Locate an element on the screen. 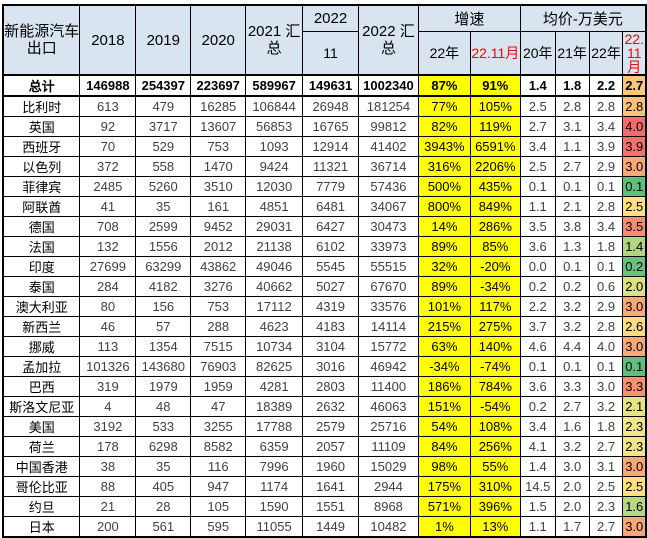 The image size is (647, 538). export-volume-cell: 11055 is located at coordinates (274, 527).